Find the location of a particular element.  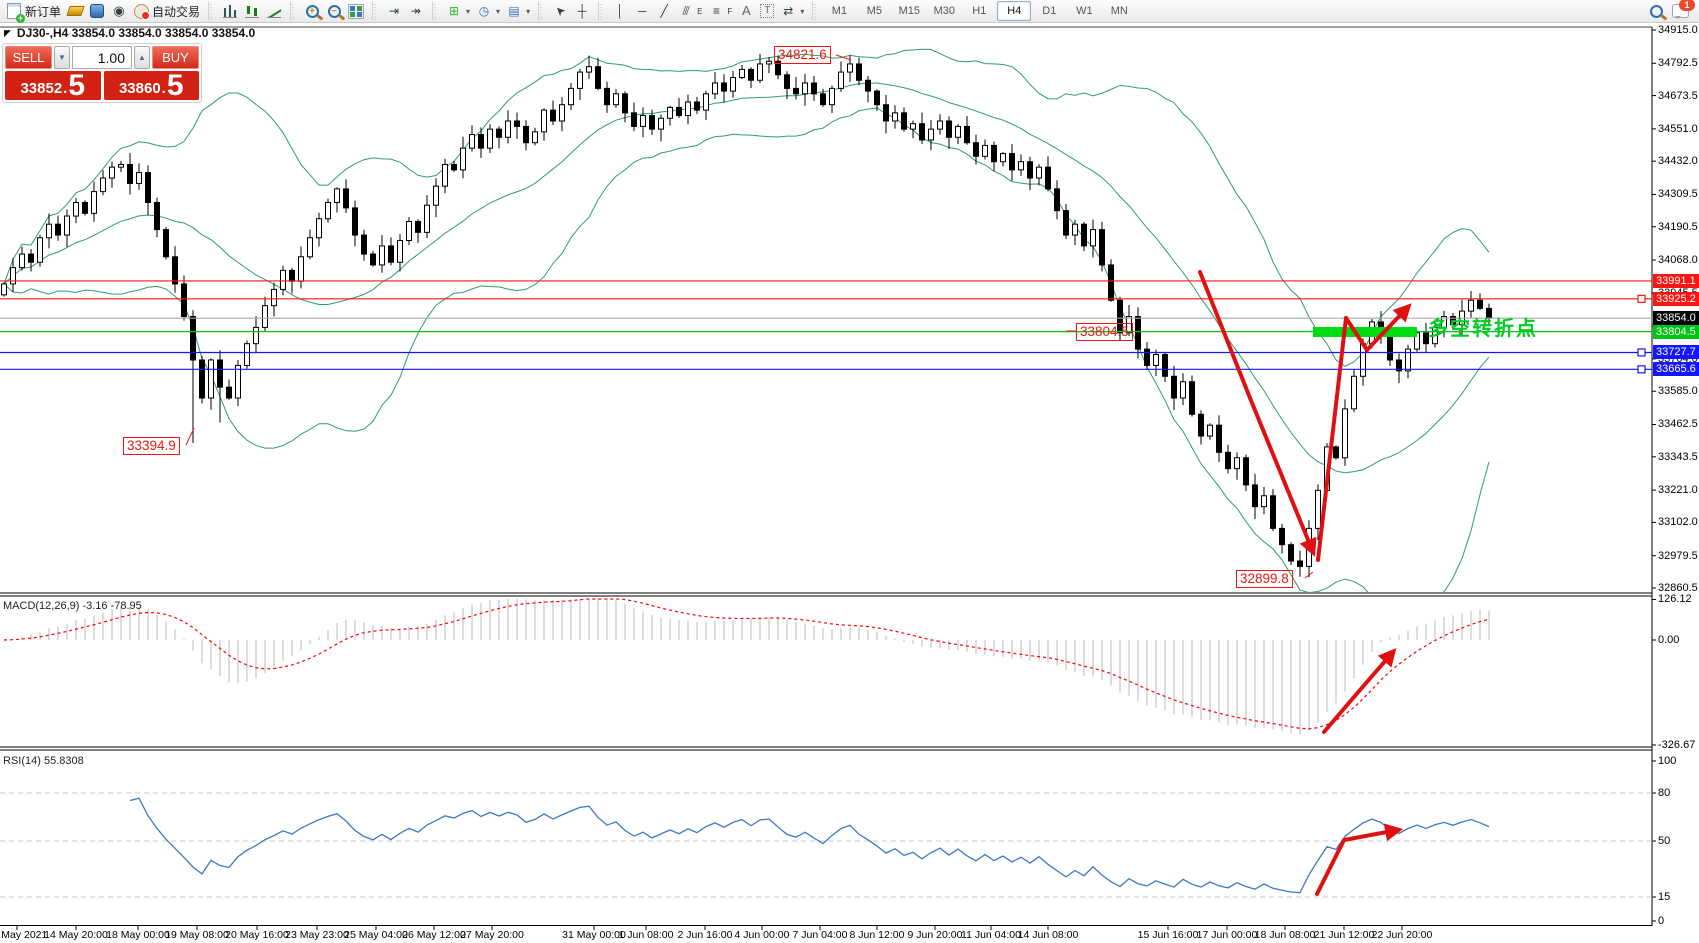

bar-chart-icon is located at coordinates (230, 11).